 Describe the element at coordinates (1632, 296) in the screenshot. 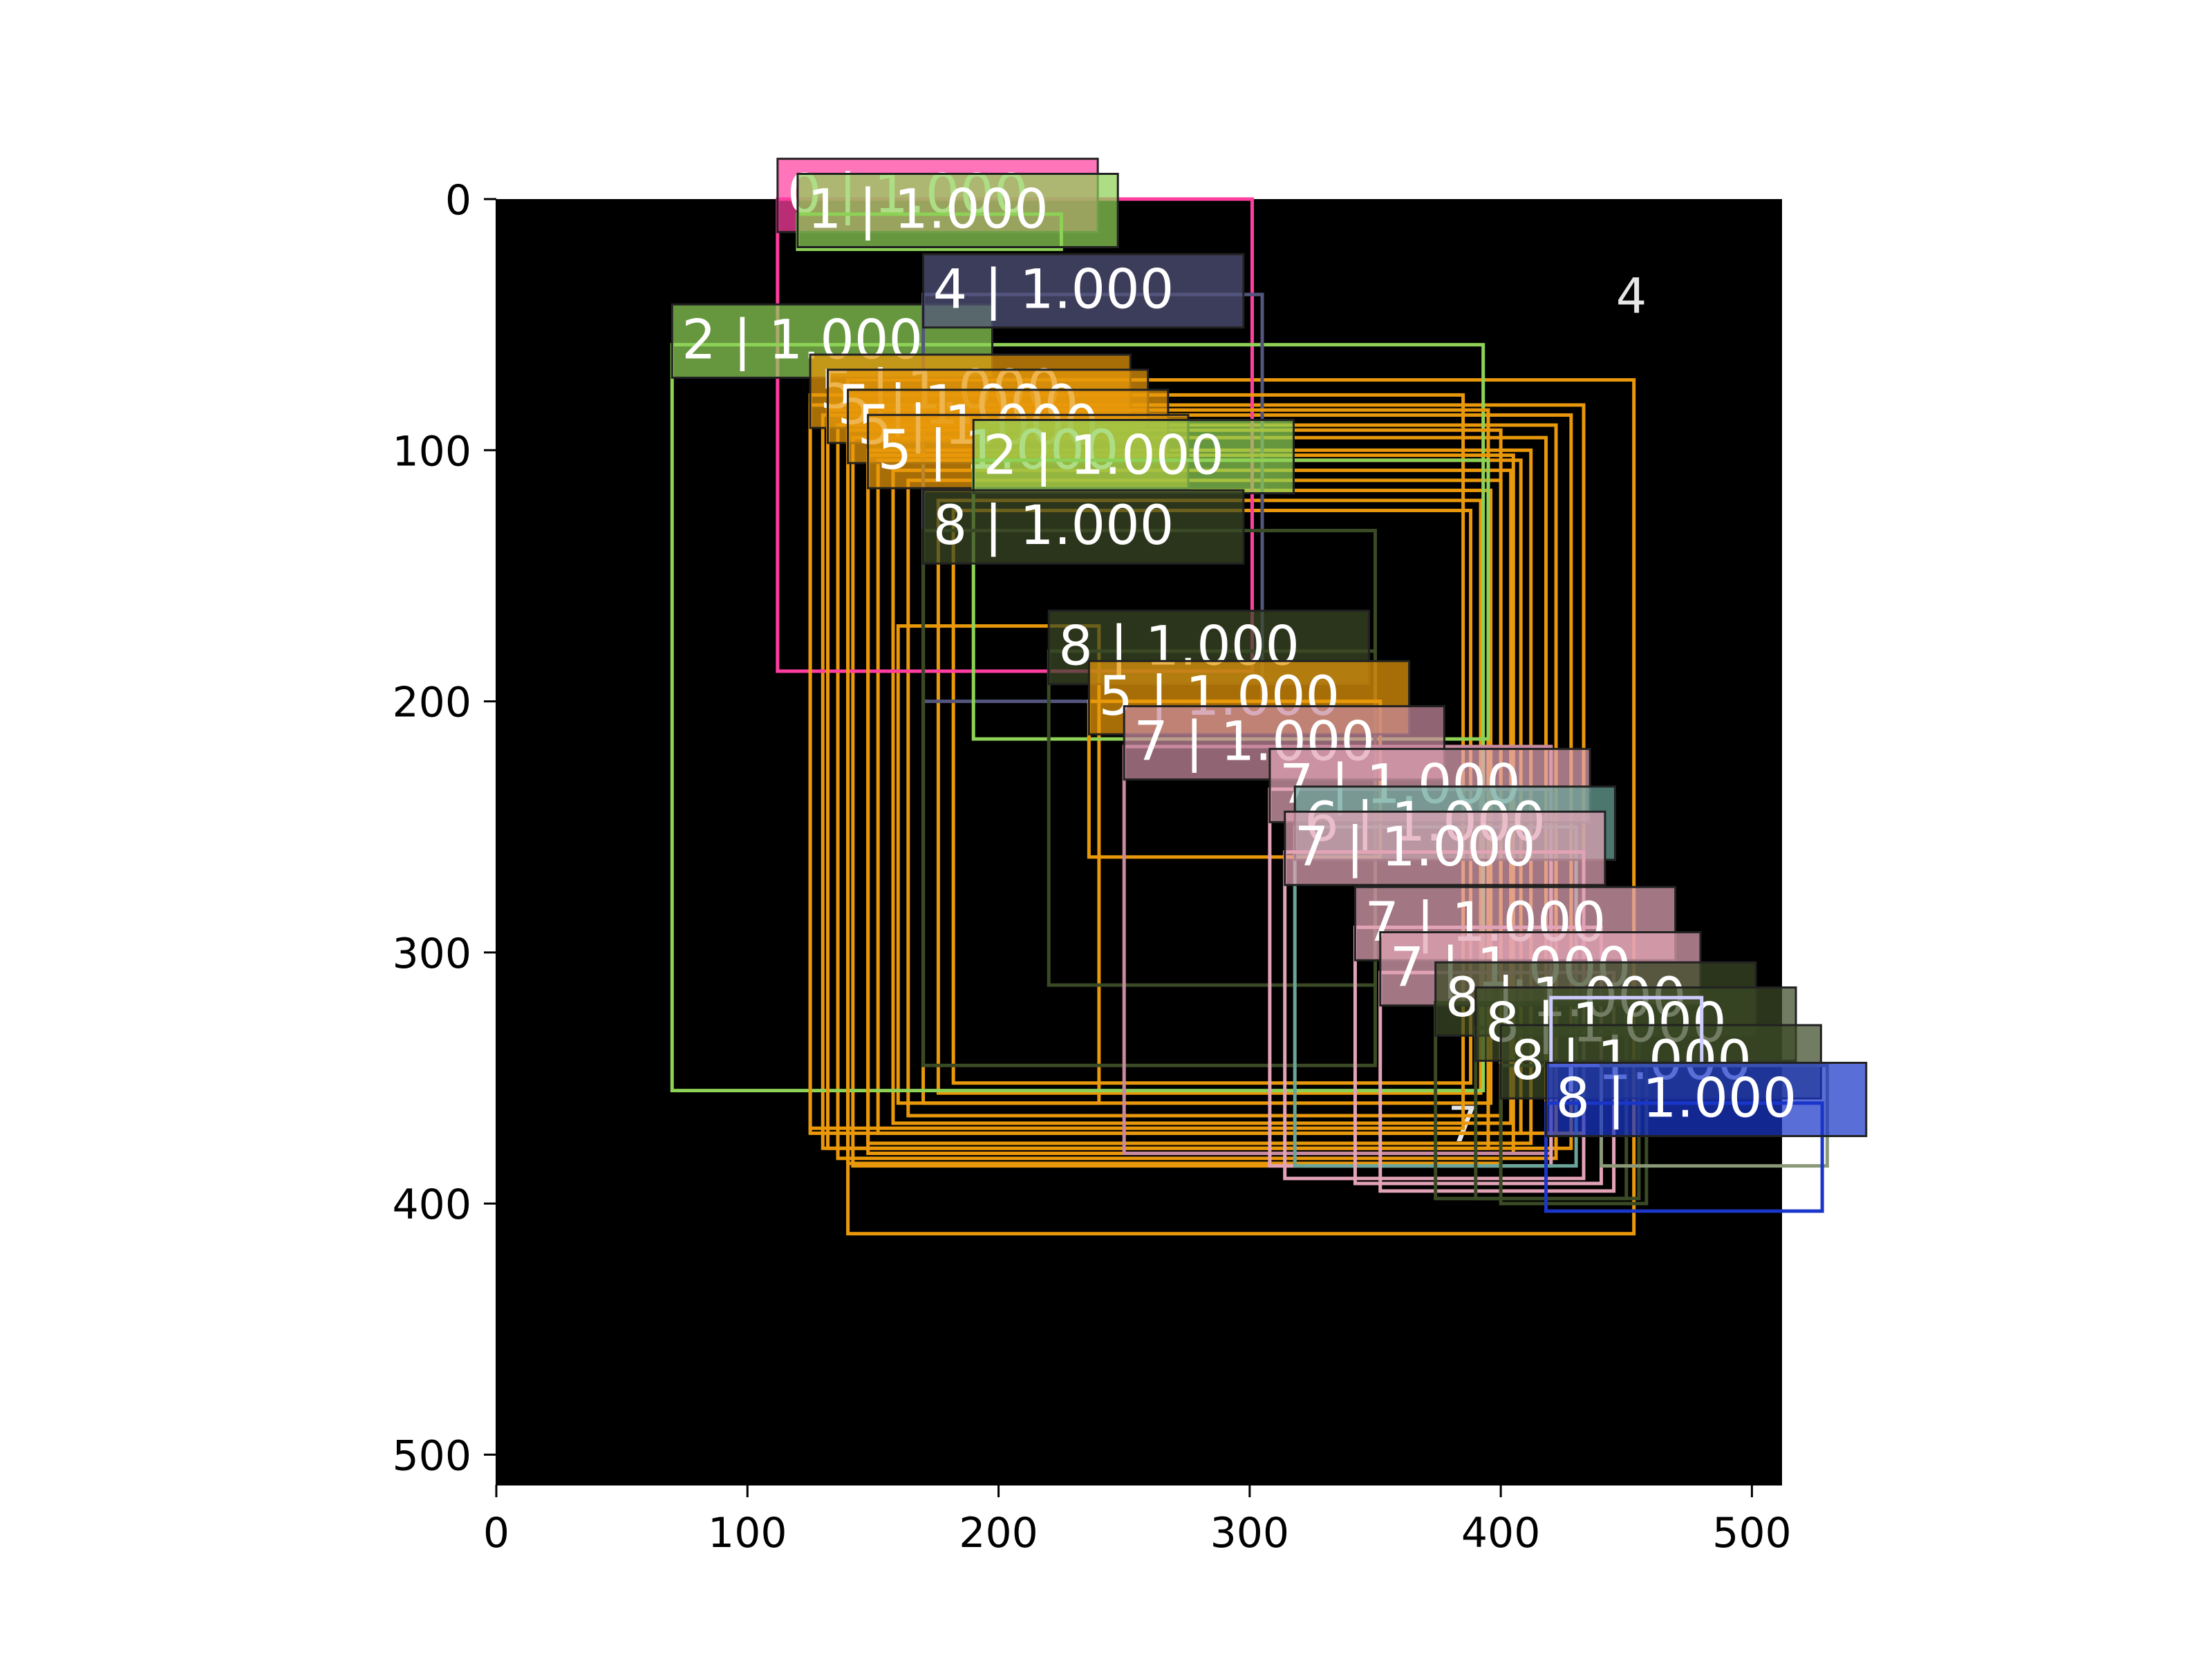

I see `image-digit: 4` at that location.